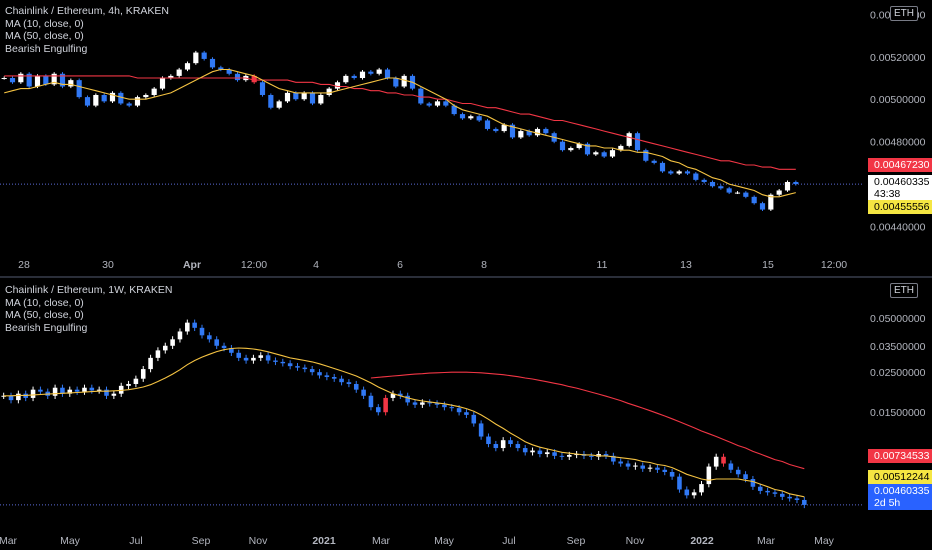 This screenshot has height=550, width=932. I want to click on y-tick-label: 0.01500000, so click(898, 413).